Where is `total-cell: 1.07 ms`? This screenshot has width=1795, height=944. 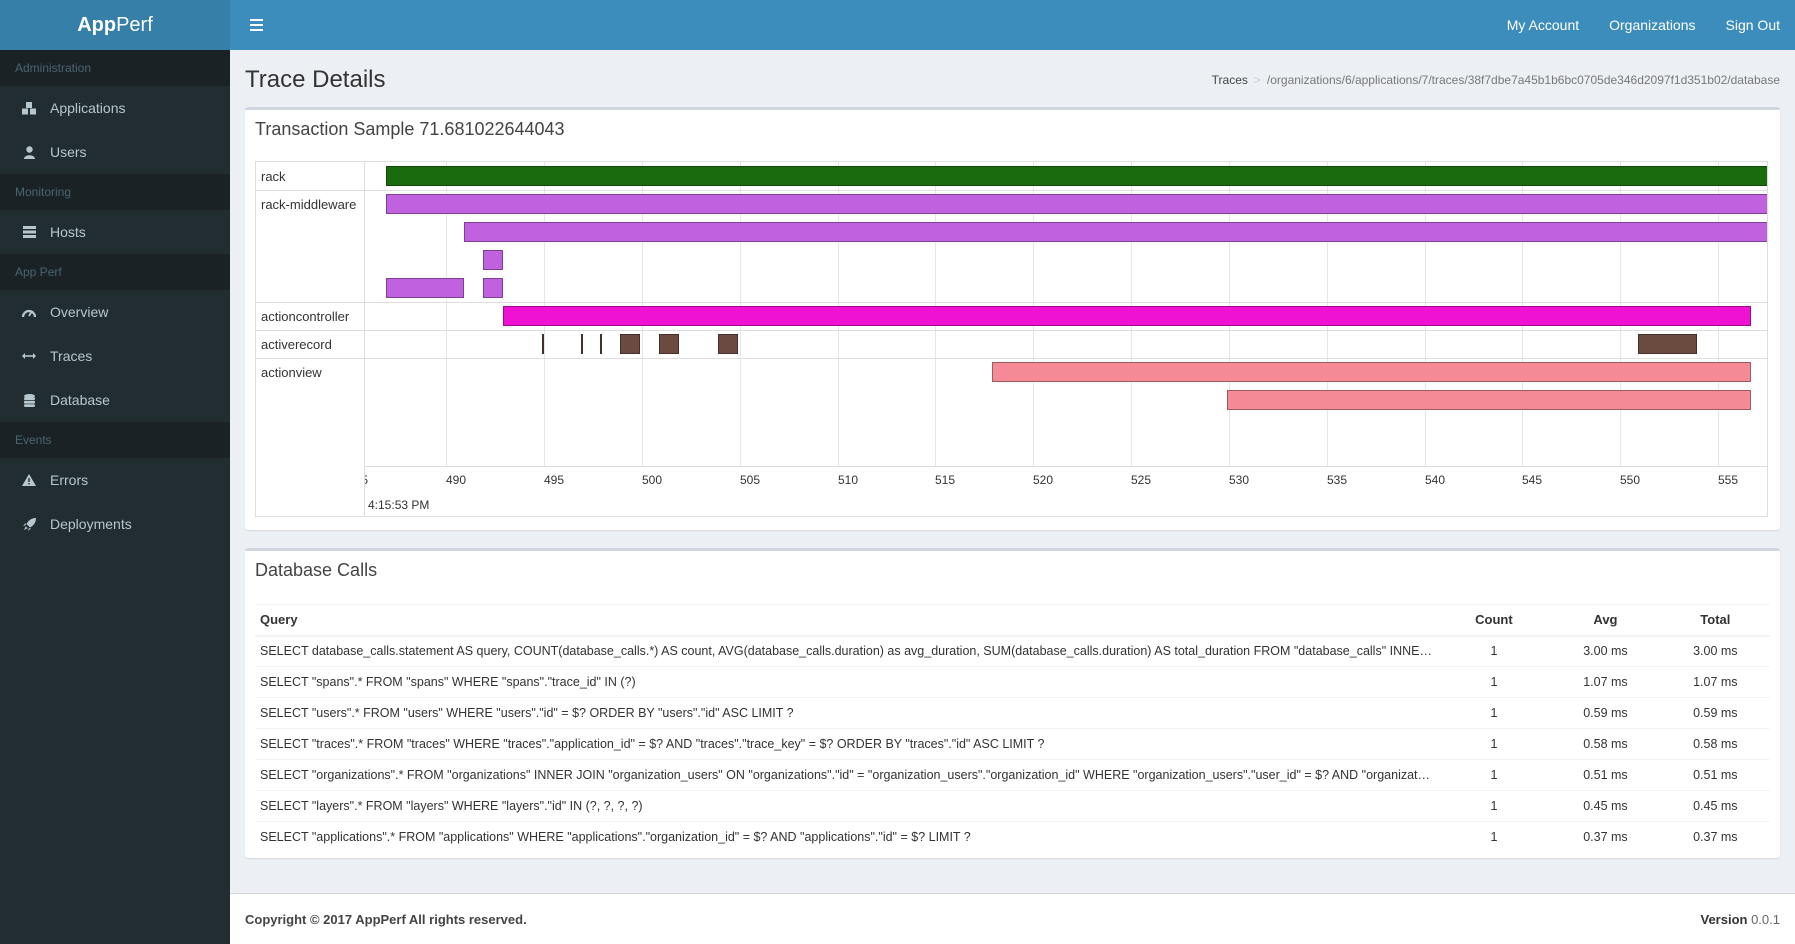 total-cell: 1.07 ms is located at coordinates (1715, 682).